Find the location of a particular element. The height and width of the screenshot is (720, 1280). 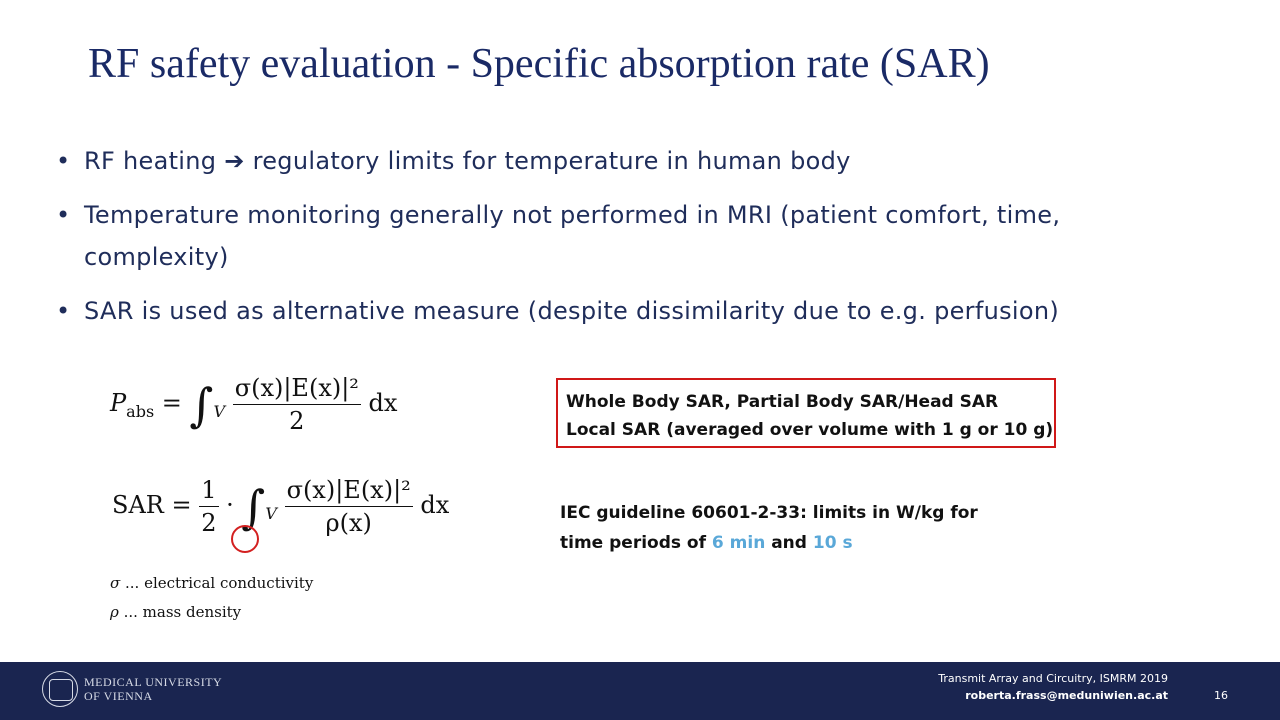

eq-fraction: σ(x)|E(x)|² ρ(x) is located at coordinates (348, 506).